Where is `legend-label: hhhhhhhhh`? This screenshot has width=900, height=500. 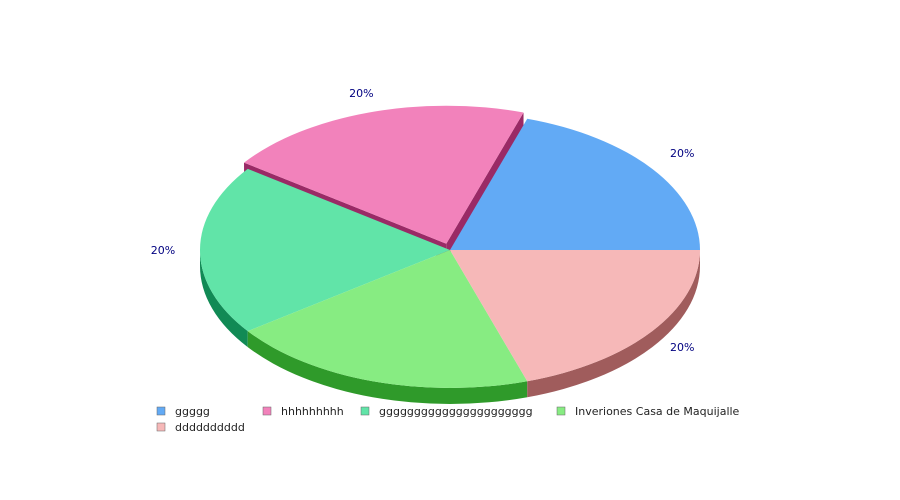
legend-label: hhhhhhhhh is located at coordinates (312, 411).